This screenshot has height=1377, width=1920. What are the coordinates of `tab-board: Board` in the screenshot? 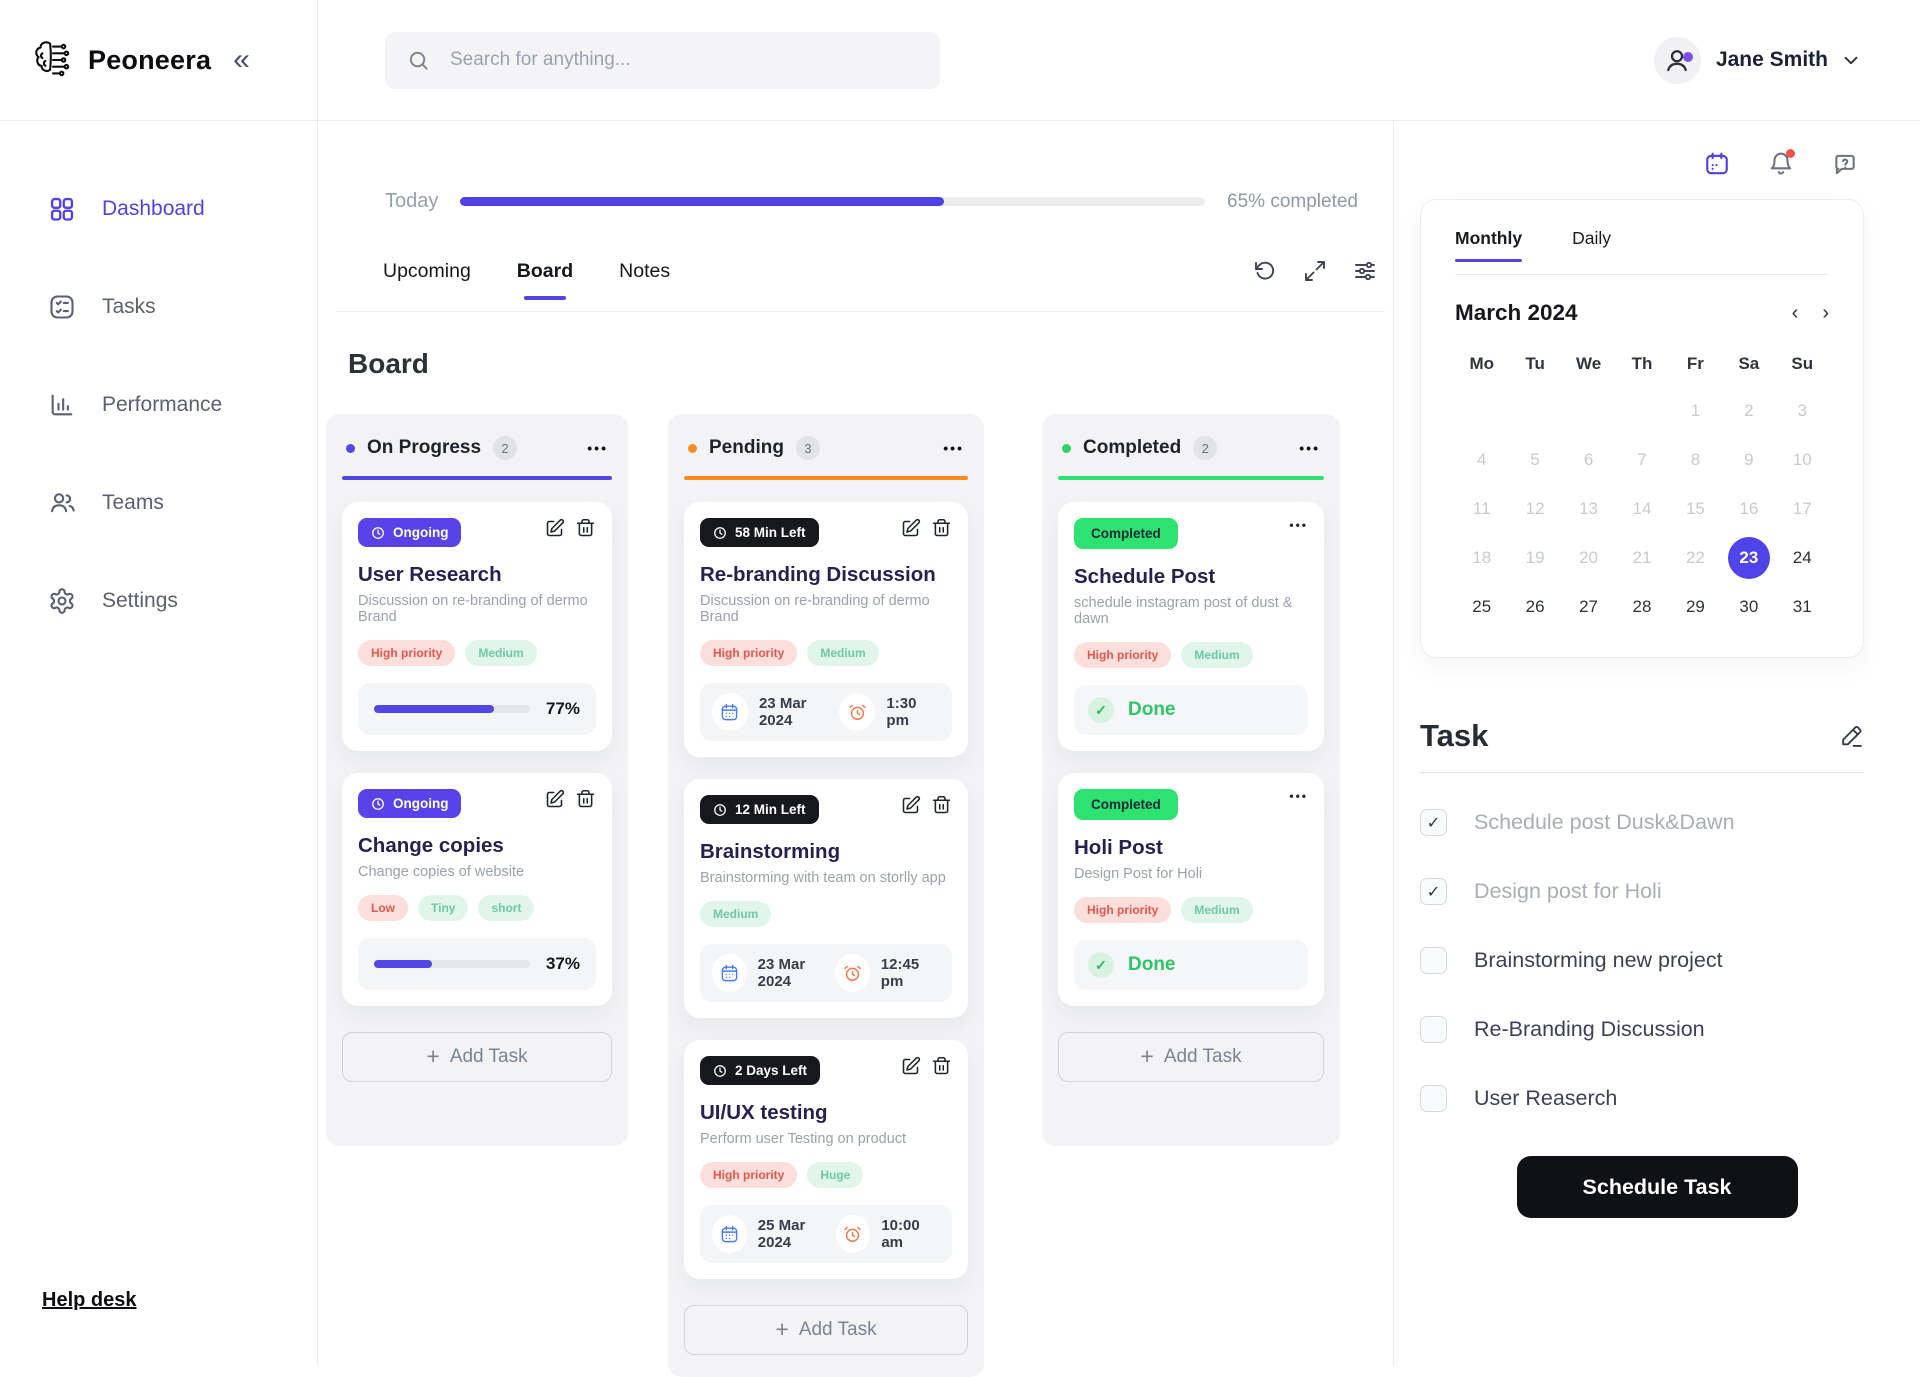 It's located at (545, 270).